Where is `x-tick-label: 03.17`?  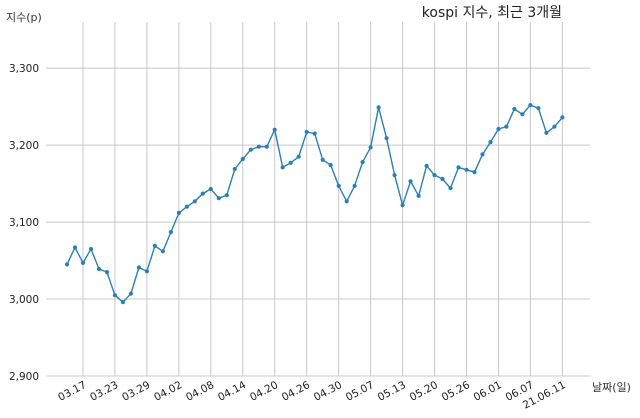 x-tick-label: 03.17 is located at coordinates (72, 391).